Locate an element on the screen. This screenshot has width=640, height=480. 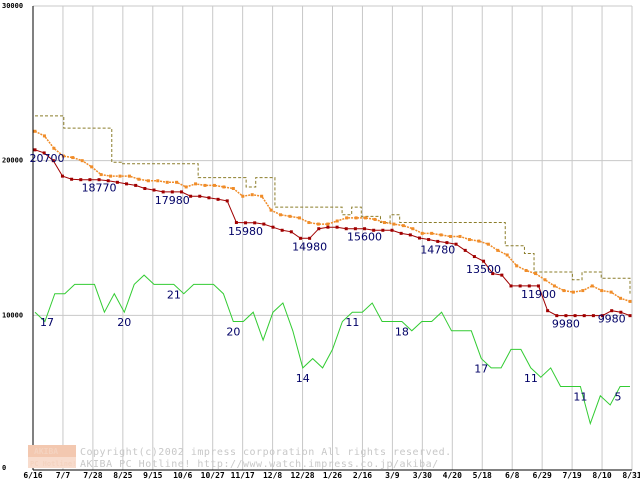
data-label: 18 is located at coordinates (402, 332).